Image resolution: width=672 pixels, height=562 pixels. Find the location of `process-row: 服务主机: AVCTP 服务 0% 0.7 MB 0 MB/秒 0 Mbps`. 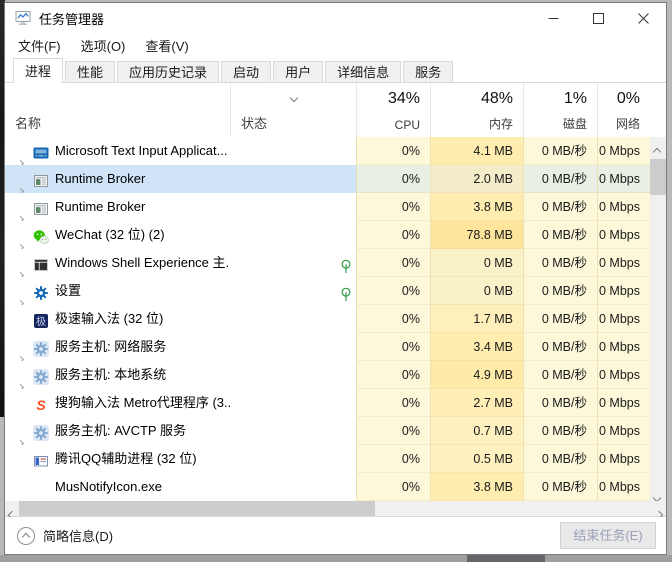

process-row: 服务主机: AVCTP 服务 0% 0.7 MB 0 MB/秒 0 Mbps is located at coordinates (327, 431).